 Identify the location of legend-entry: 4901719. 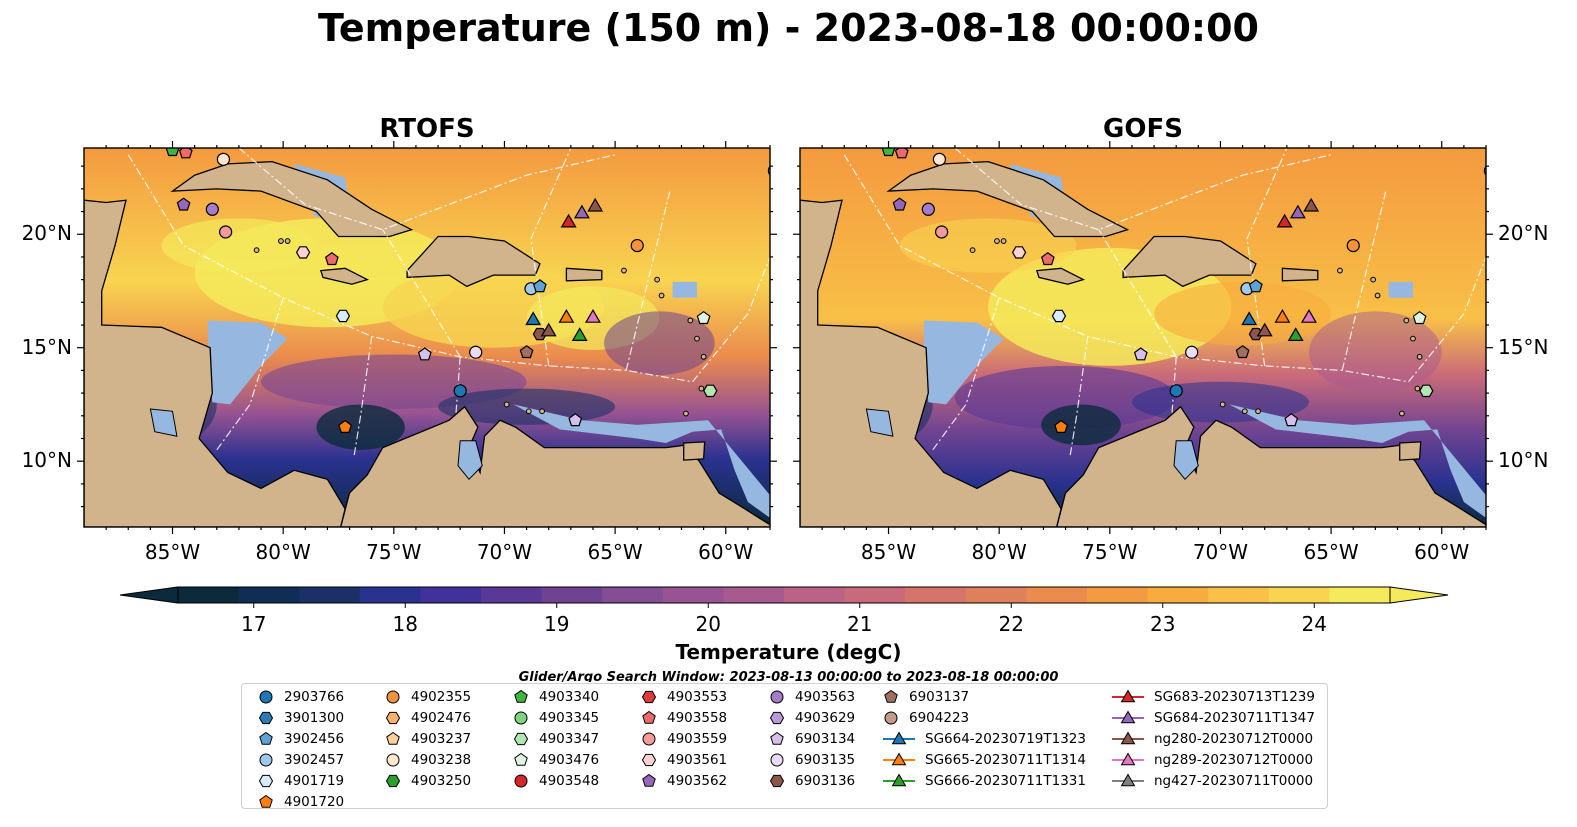
(301, 781).